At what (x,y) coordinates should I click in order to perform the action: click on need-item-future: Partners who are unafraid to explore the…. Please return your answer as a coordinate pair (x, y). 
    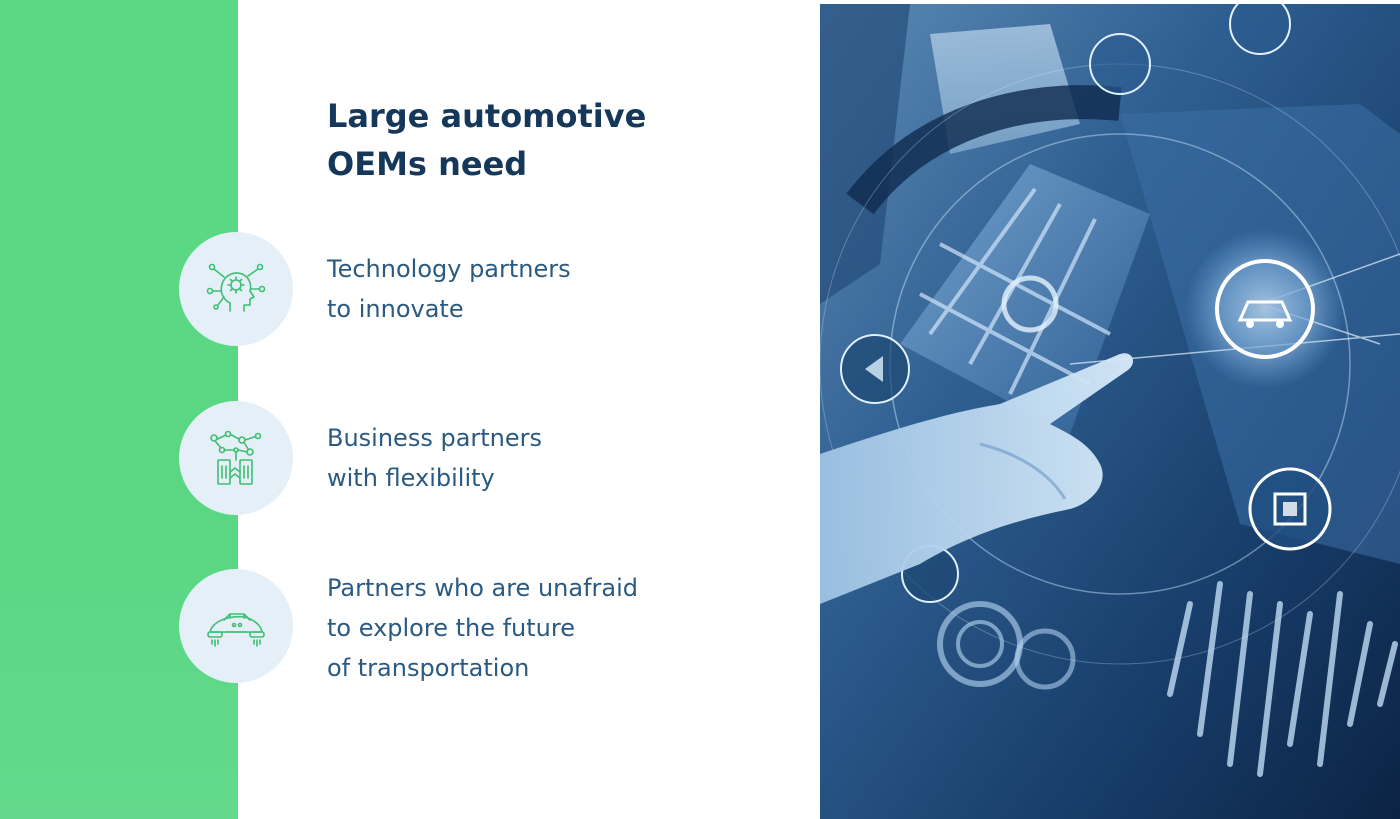
    Looking at the image, I should click on (479, 626).